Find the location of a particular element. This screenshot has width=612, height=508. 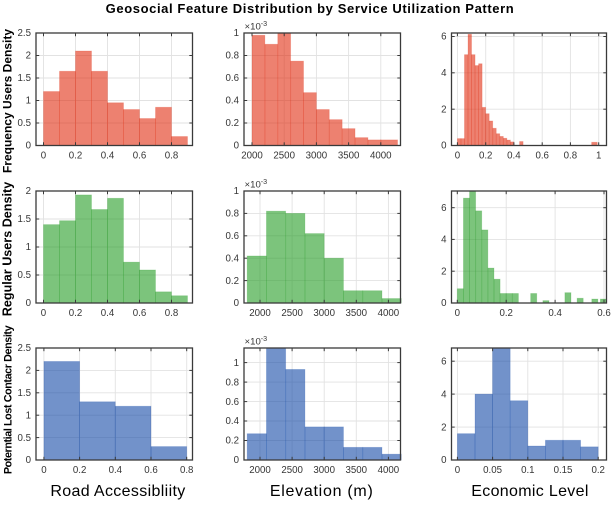

svg-text: Elevation (m) is located at coordinates (322, 491).